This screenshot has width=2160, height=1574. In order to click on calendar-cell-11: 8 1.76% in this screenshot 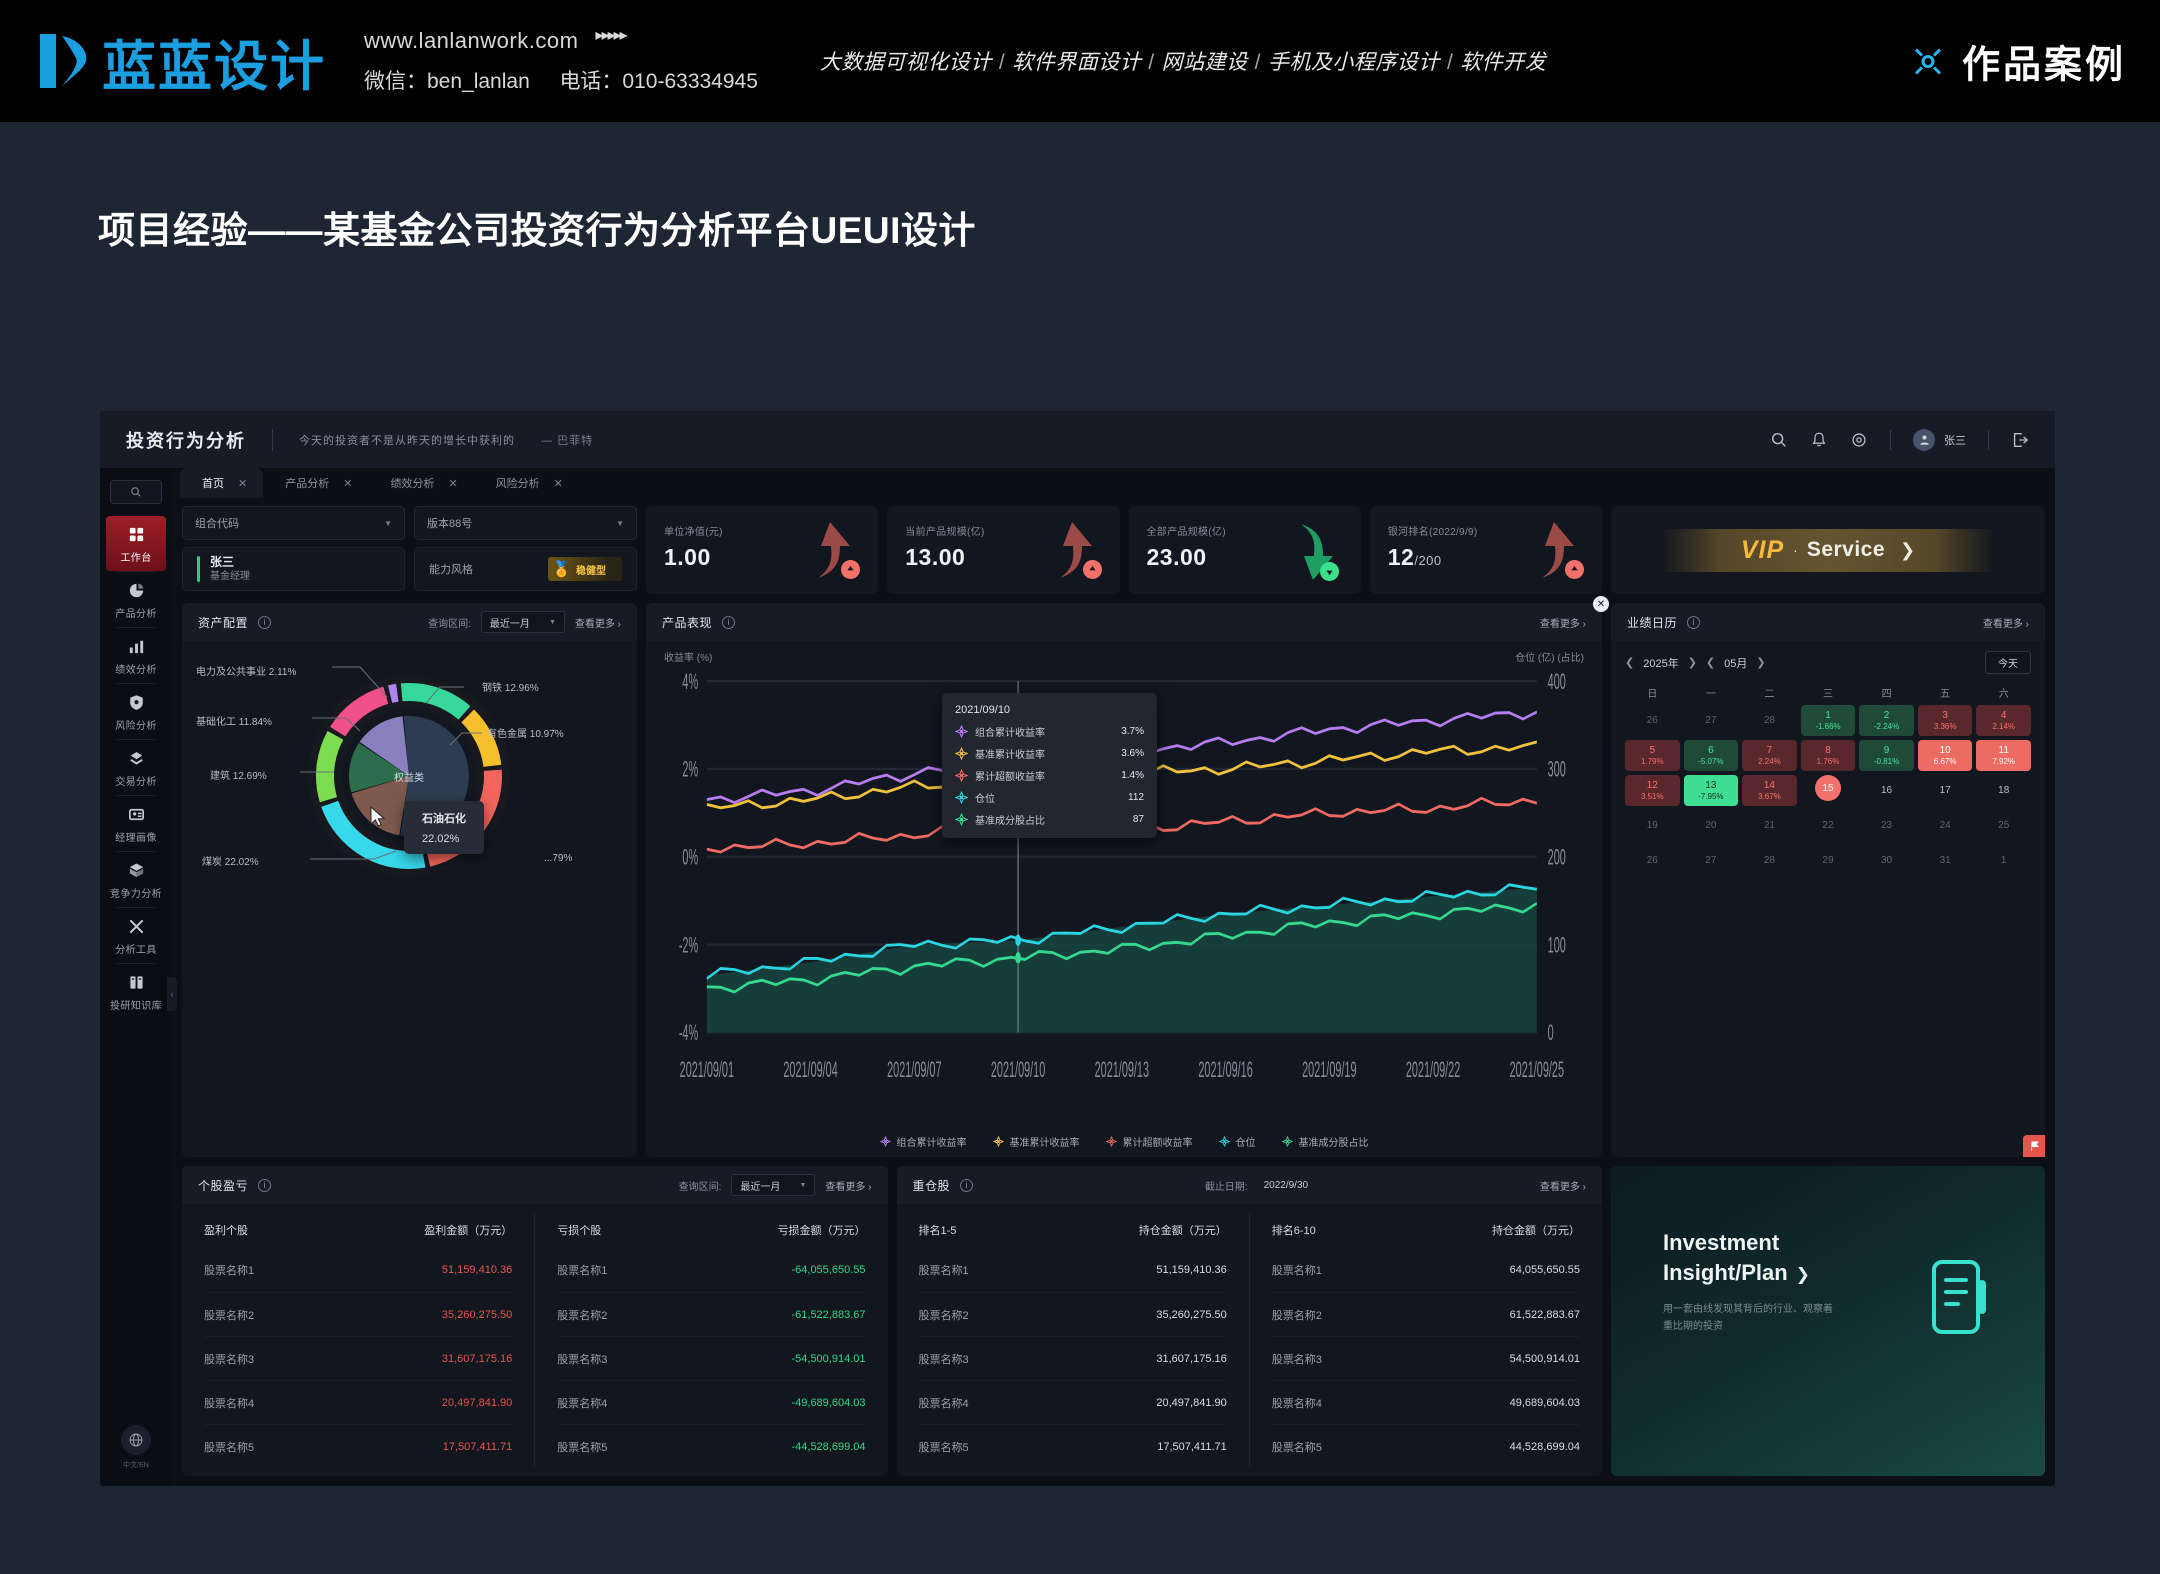, I will do `click(1828, 755)`.